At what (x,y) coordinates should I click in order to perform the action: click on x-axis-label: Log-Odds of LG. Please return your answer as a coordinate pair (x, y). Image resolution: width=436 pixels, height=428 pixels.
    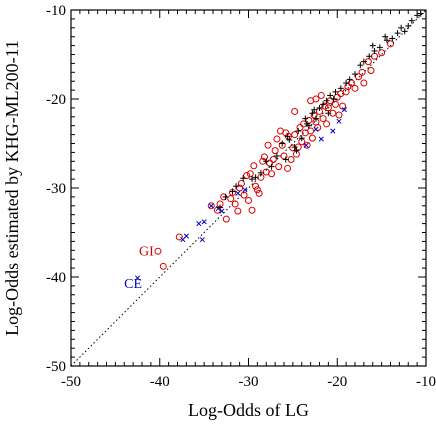
    Looking at the image, I should click on (248, 410).